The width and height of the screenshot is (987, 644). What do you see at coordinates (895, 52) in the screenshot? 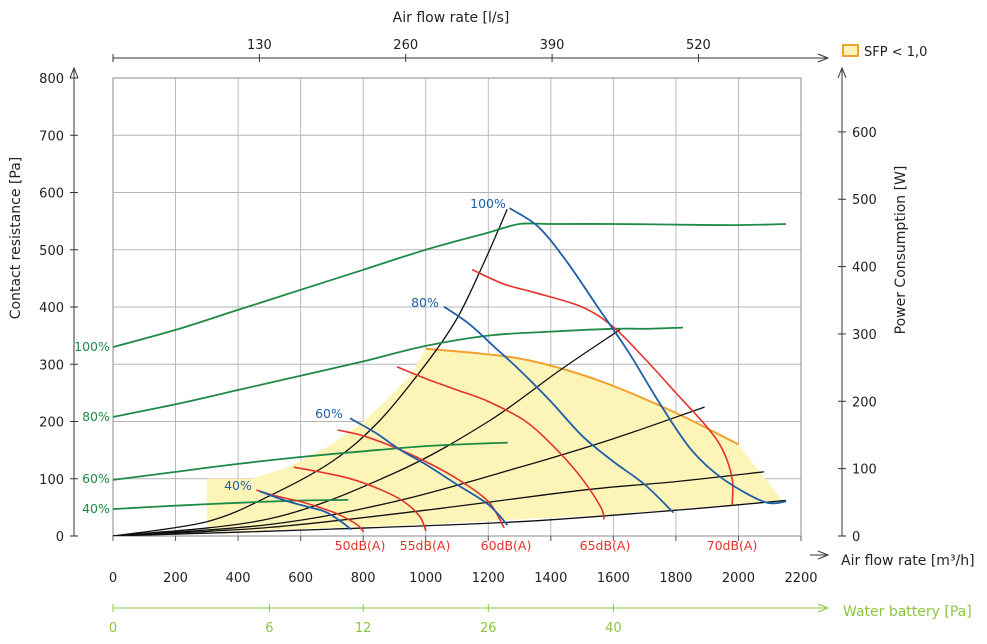
I see `legend-label: SFP < 1,0` at bounding box center [895, 52].